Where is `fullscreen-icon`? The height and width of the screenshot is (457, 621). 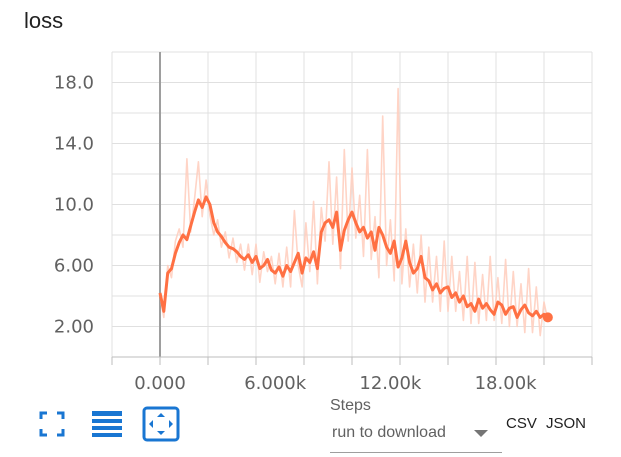 fullscreen-icon is located at coordinates (52, 424).